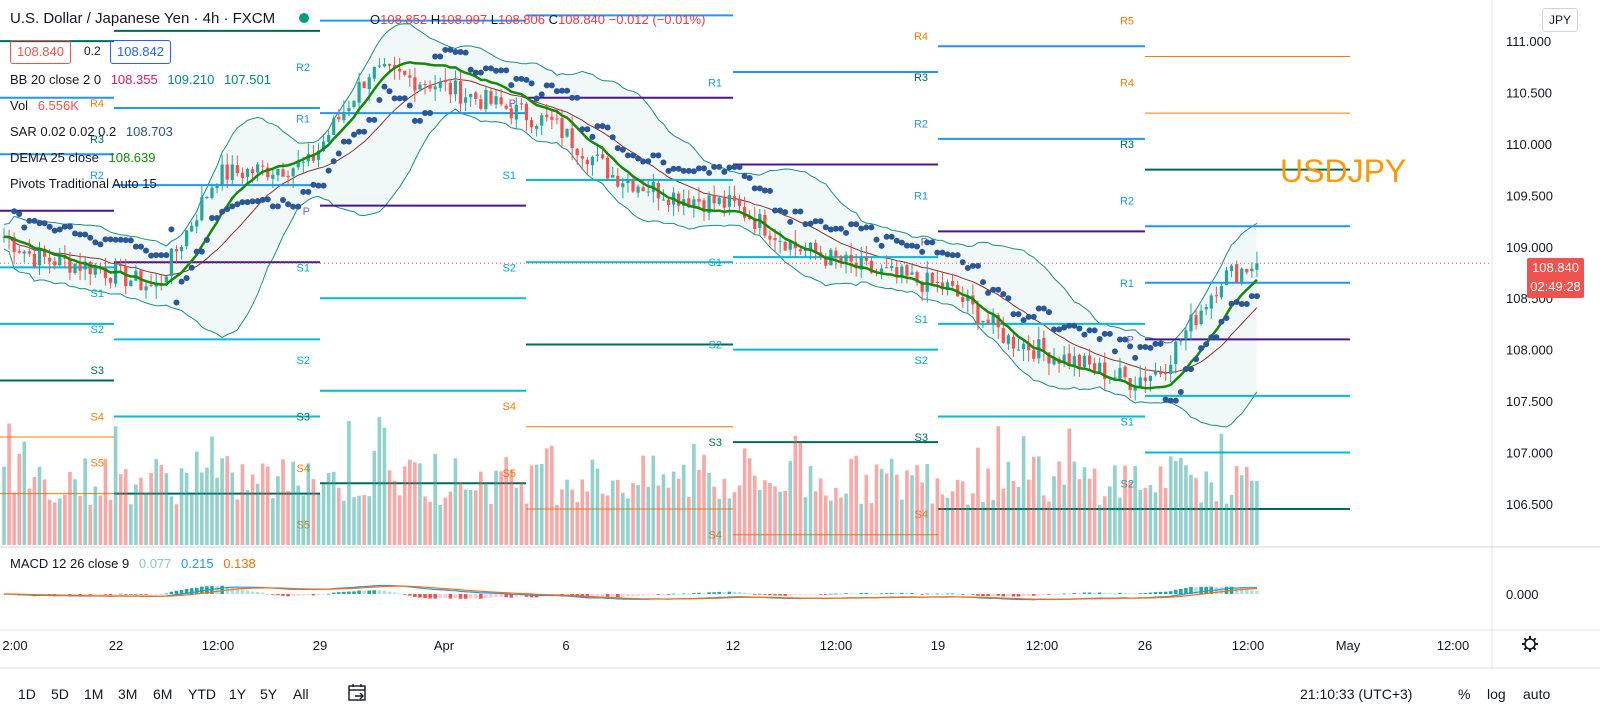 The image size is (1600, 720). What do you see at coordinates (166, 18) in the screenshot?
I see `symbol-title: U.S. Dollar / Japanese Yen · 4h · FXCM` at bounding box center [166, 18].